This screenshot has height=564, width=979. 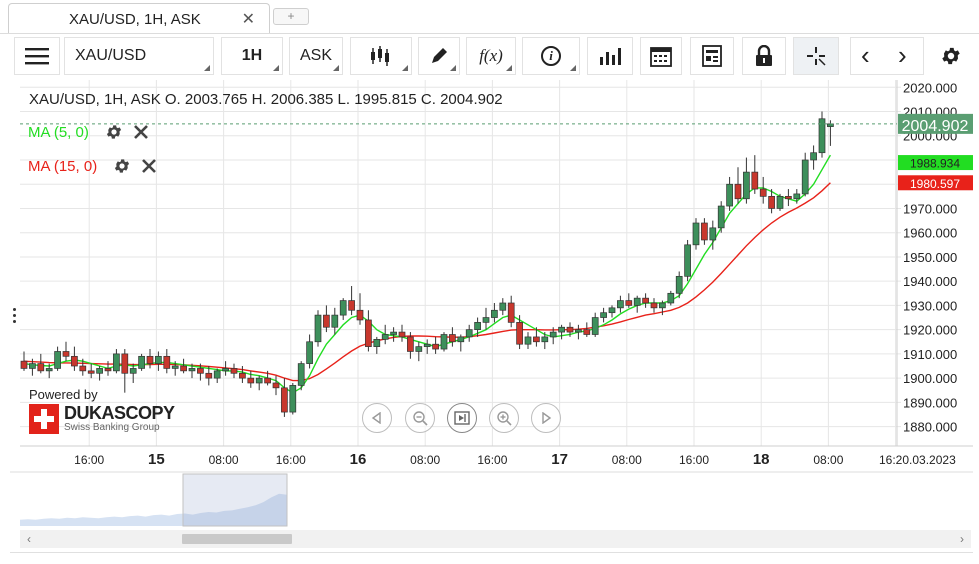 What do you see at coordinates (377, 418) in the screenshot?
I see `scroll-left-button` at bounding box center [377, 418].